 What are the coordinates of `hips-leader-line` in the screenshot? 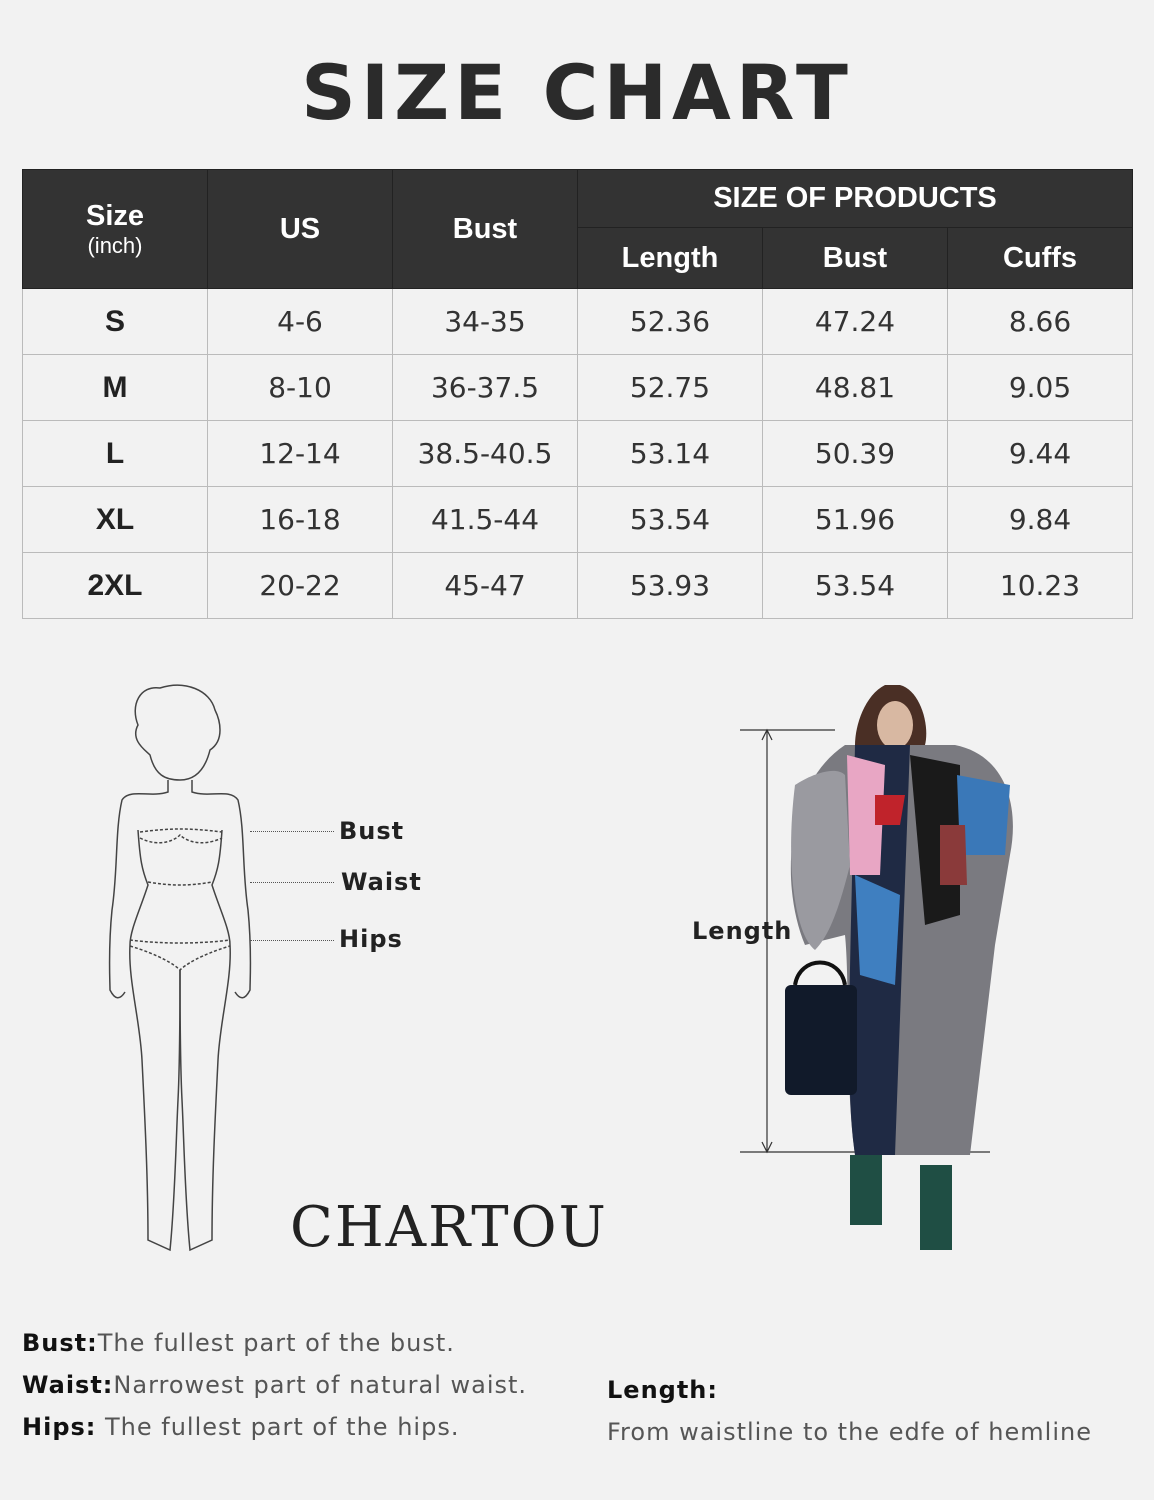 It's located at (292, 940).